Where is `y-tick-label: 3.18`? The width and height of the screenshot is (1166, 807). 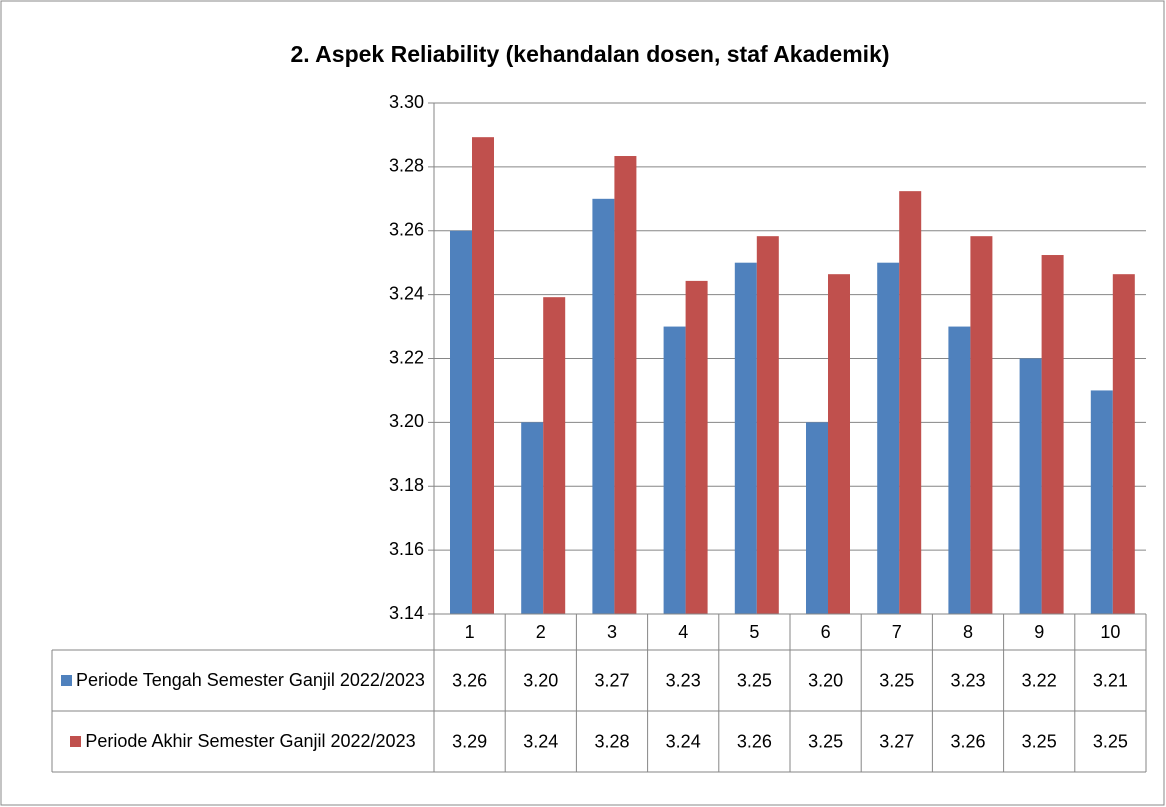
y-tick-label: 3.18 is located at coordinates (406, 485).